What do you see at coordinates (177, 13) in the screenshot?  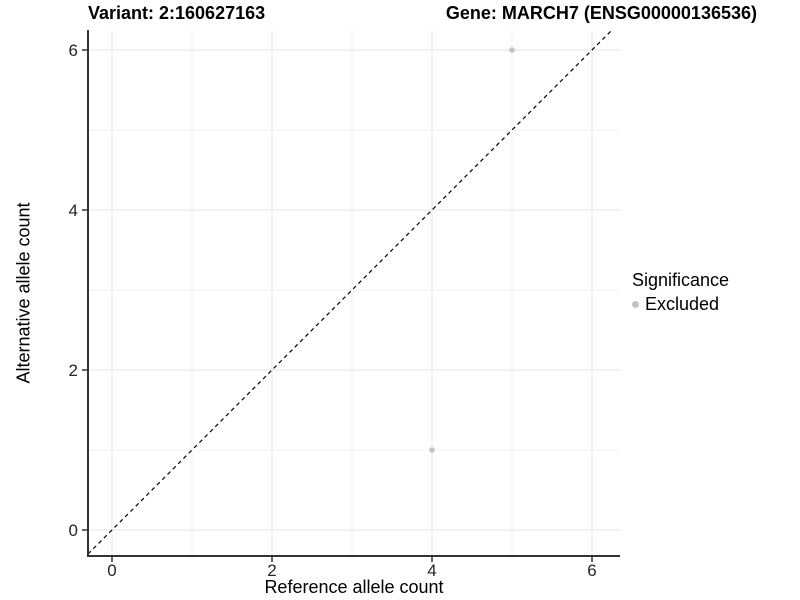 I see `plot-title-variant: Variant: 2:160627163` at bounding box center [177, 13].